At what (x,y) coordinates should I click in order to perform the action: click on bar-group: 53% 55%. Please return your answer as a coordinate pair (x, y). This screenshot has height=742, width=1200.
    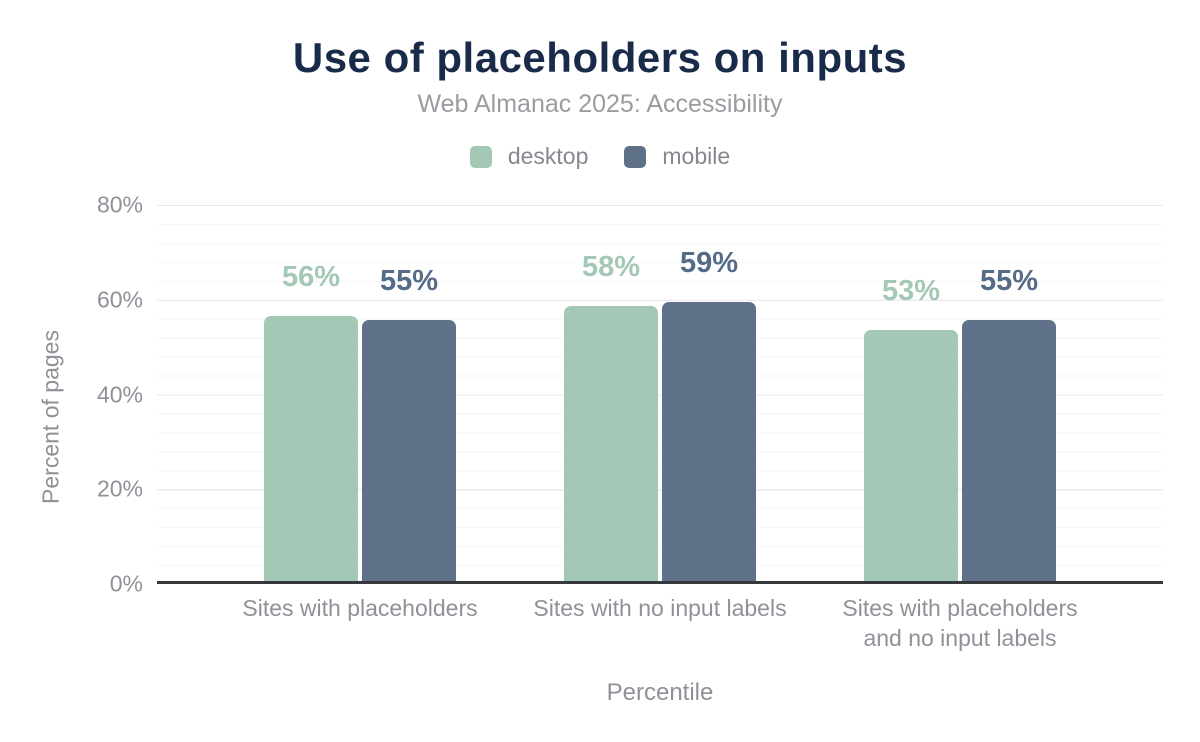
    Looking at the image, I should click on (960, 393).